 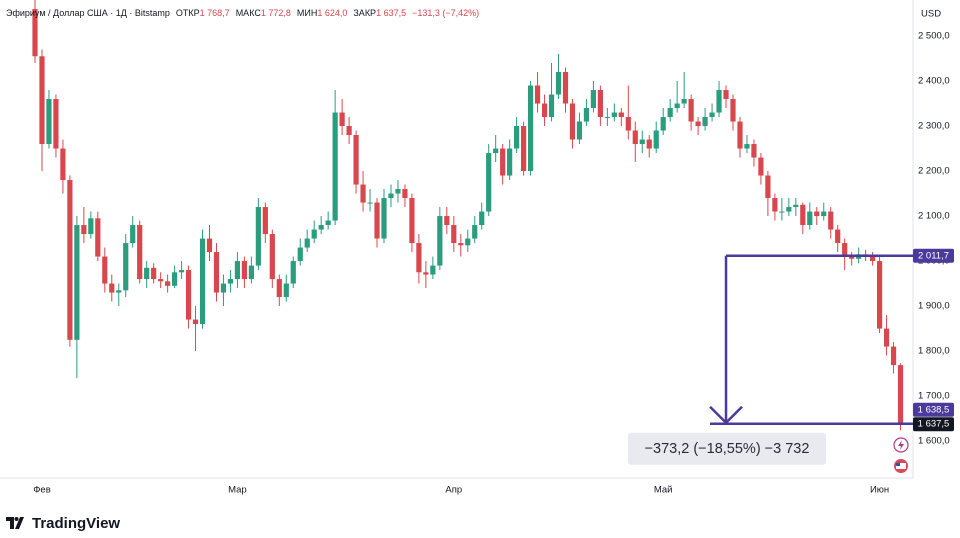 I want to click on y-tick-label: 1 900,0, so click(x=934, y=306).